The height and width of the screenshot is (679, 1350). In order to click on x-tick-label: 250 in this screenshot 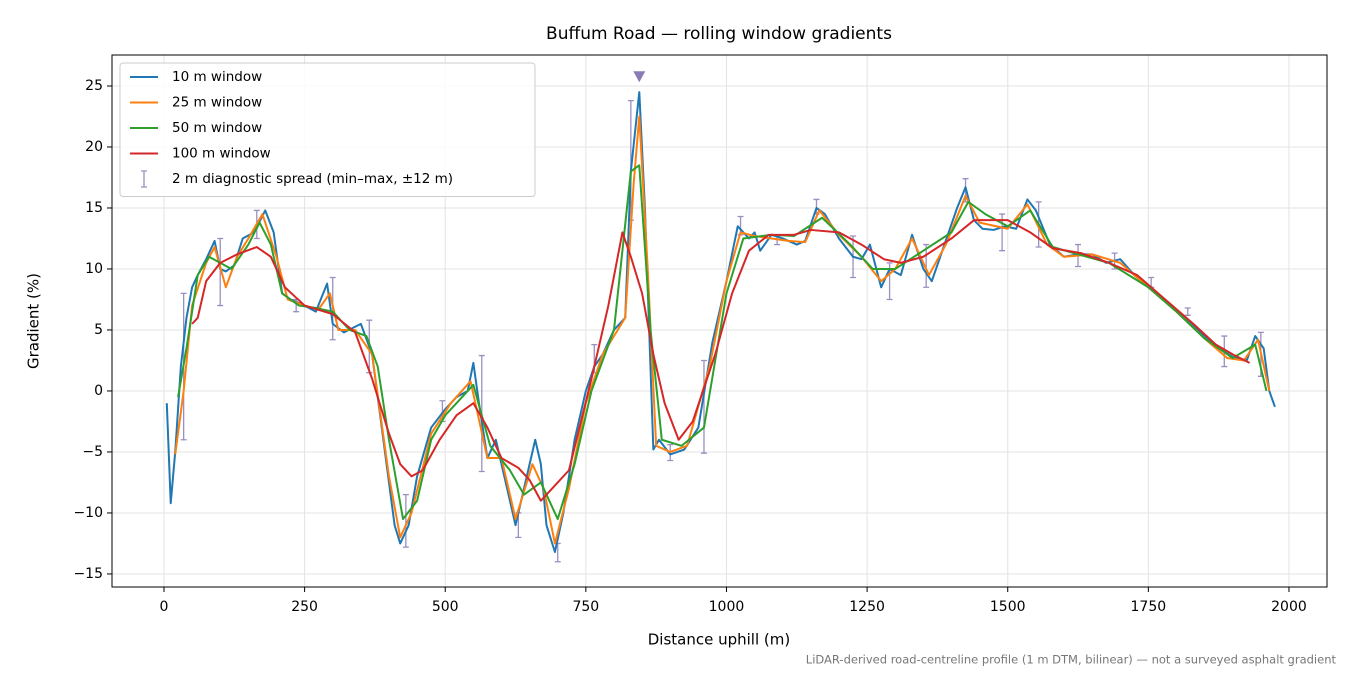, I will do `click(304, 607)`.